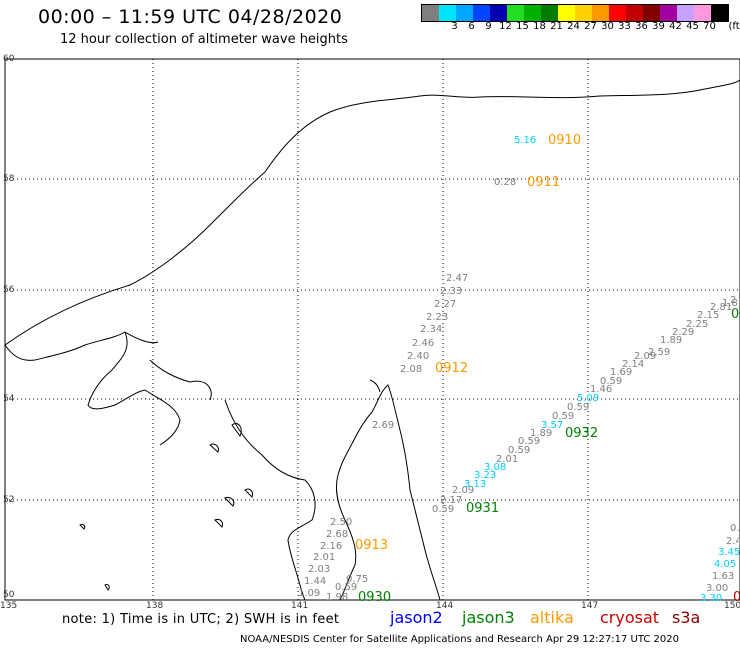 This screenshot has height=650, width=740. I want to click on color-scale-label: 9, so click(488, 26).